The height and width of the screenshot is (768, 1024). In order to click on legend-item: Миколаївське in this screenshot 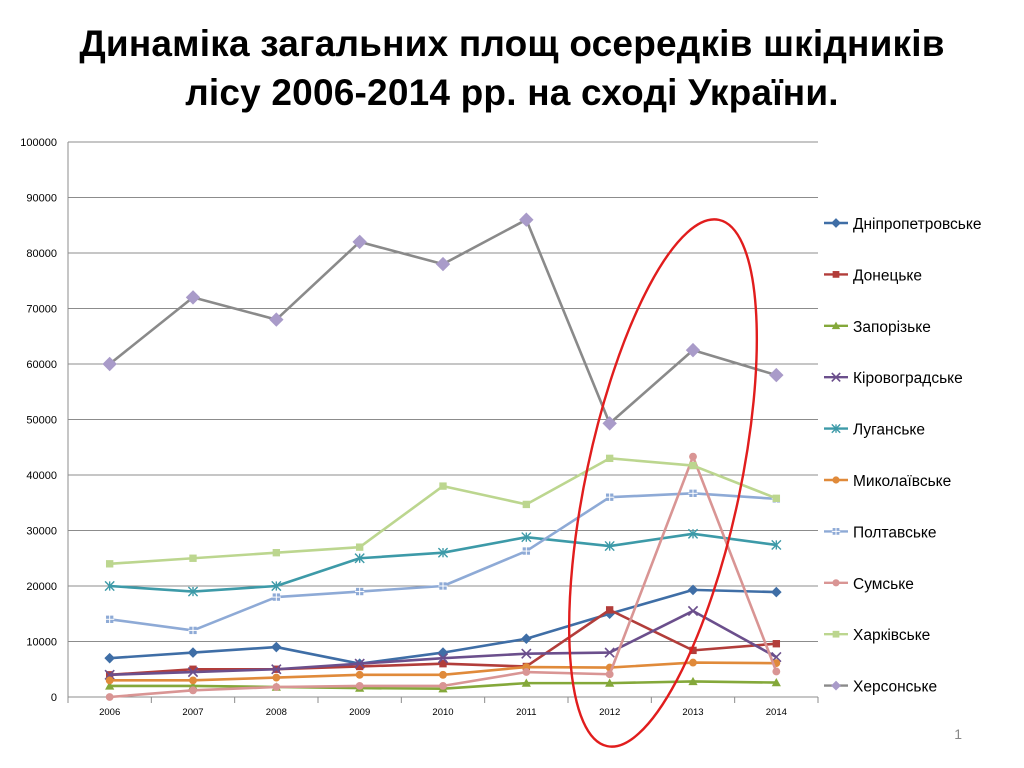, I will do `click(887, 481)`.